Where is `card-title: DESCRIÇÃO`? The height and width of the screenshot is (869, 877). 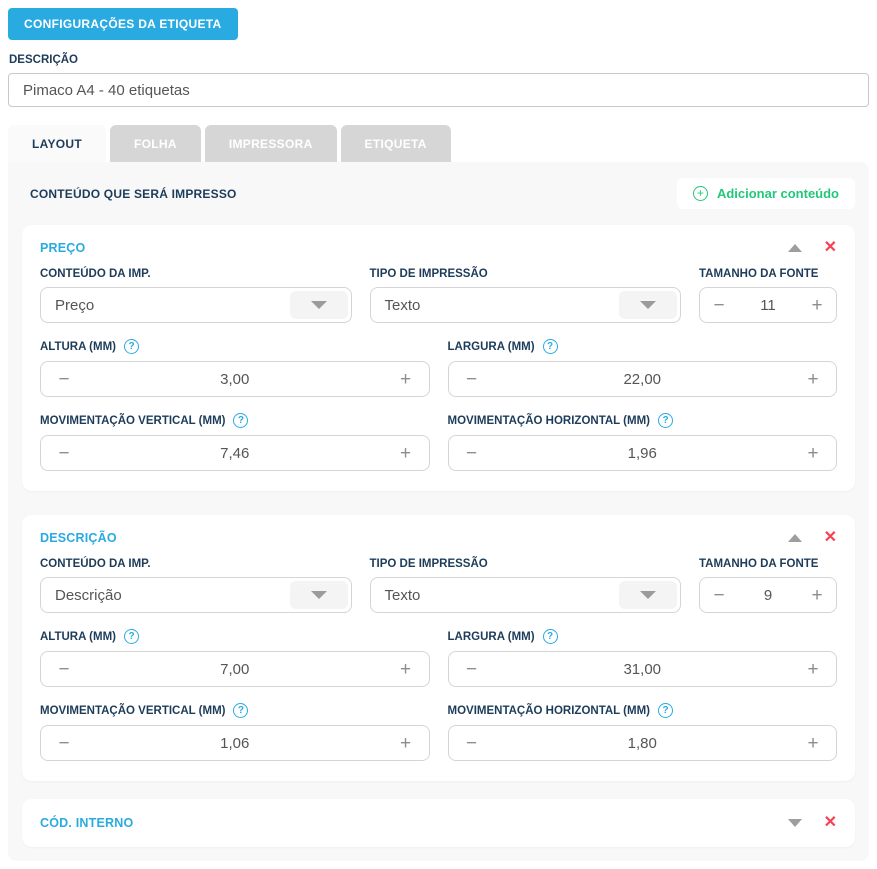 card-title: DESCRIÇÃO is located at coordinates (78, 538).